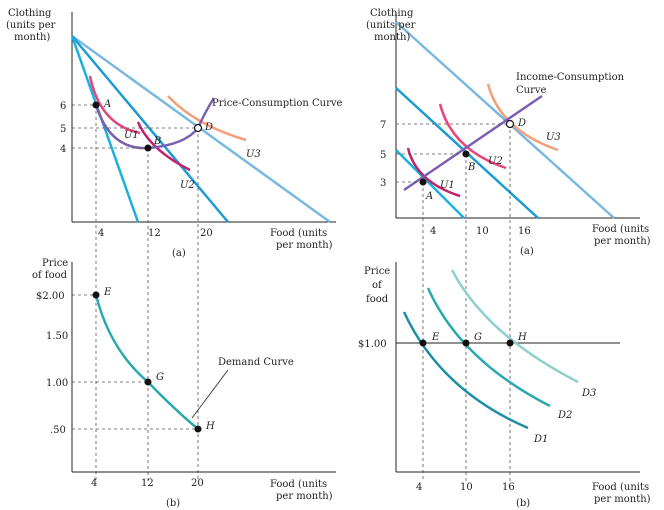  What do you see at coordinates (114, 105) in the screenshot?
I see `indifference-curve-u1` at bounding box center [114, 105].